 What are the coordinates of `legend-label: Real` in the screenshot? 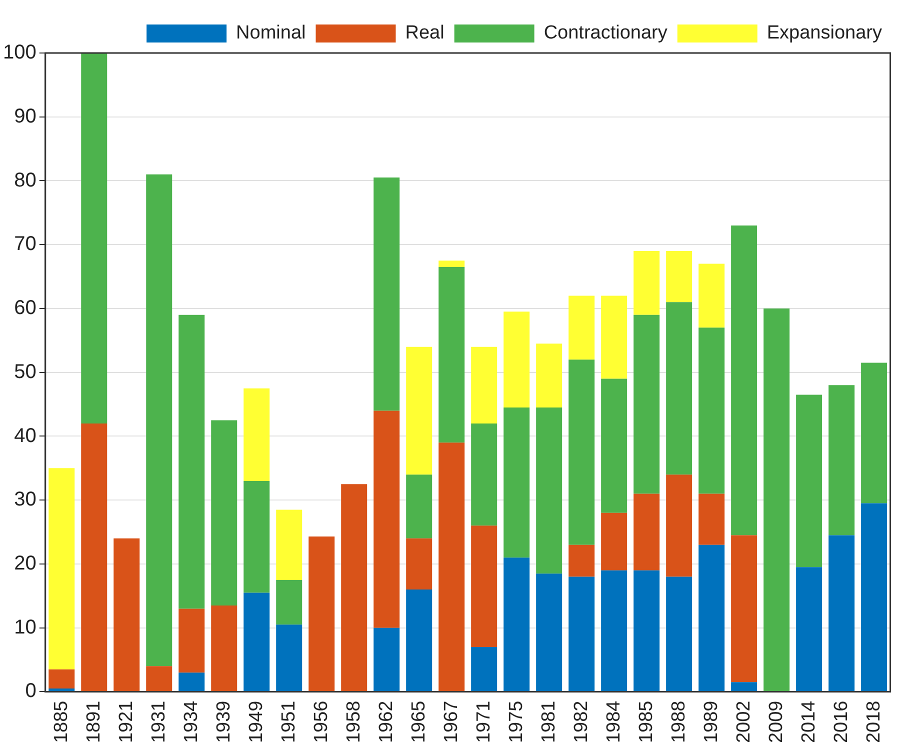 It's located at (424, 33).